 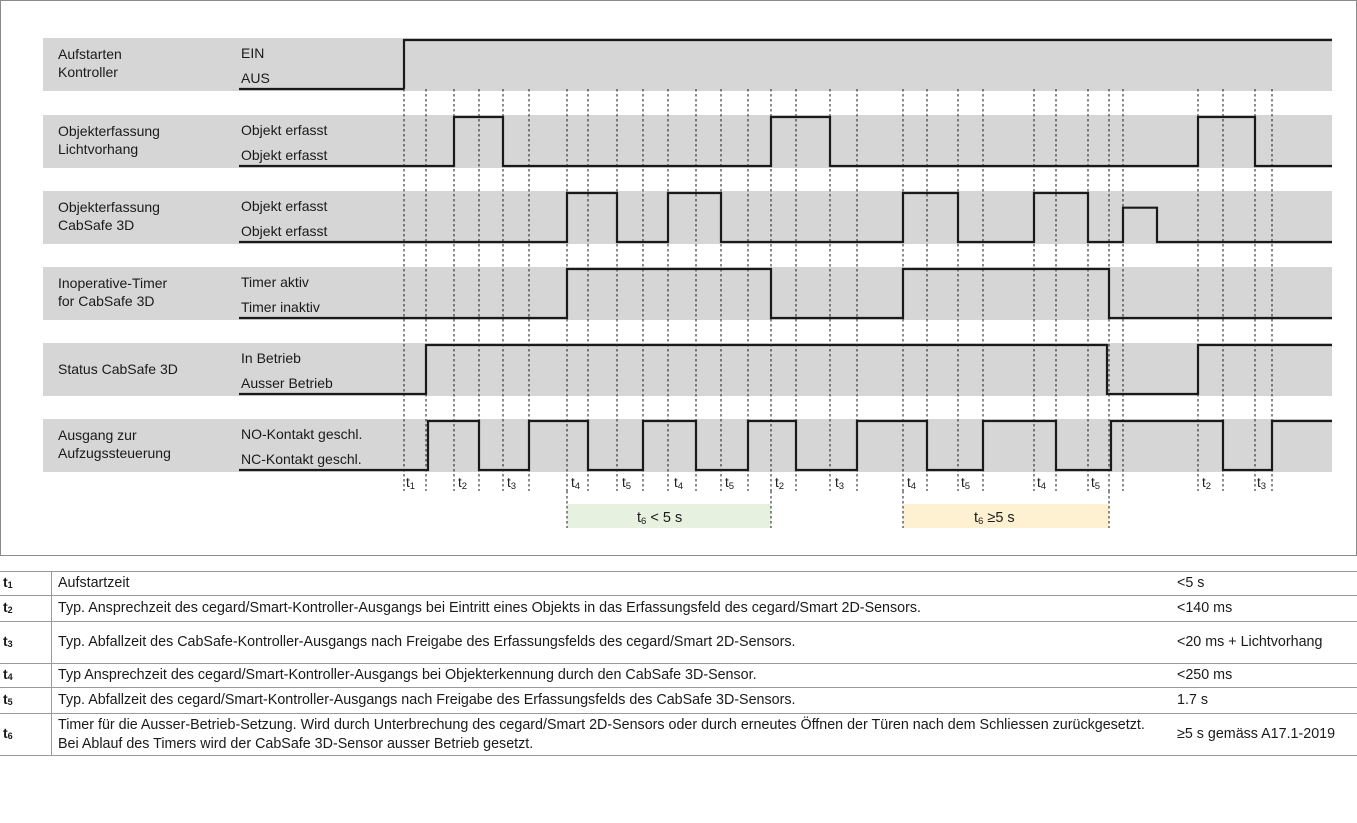 I want to click on signal-name: Aufstarten Kontroller, so click(x=90, y=63).